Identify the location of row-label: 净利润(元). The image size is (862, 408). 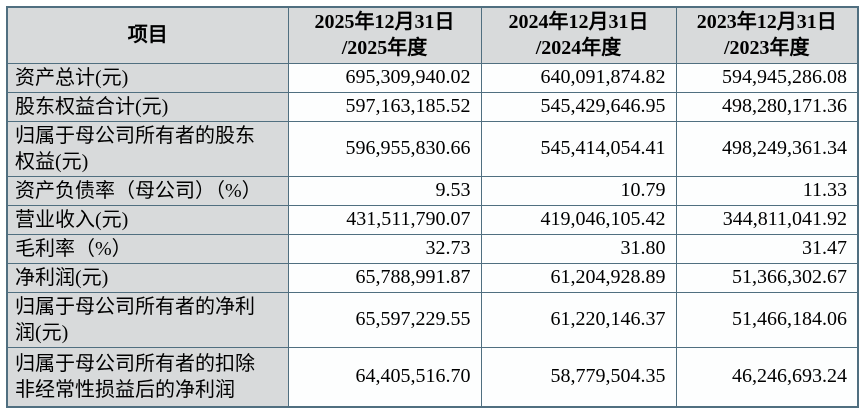
(147, 277).